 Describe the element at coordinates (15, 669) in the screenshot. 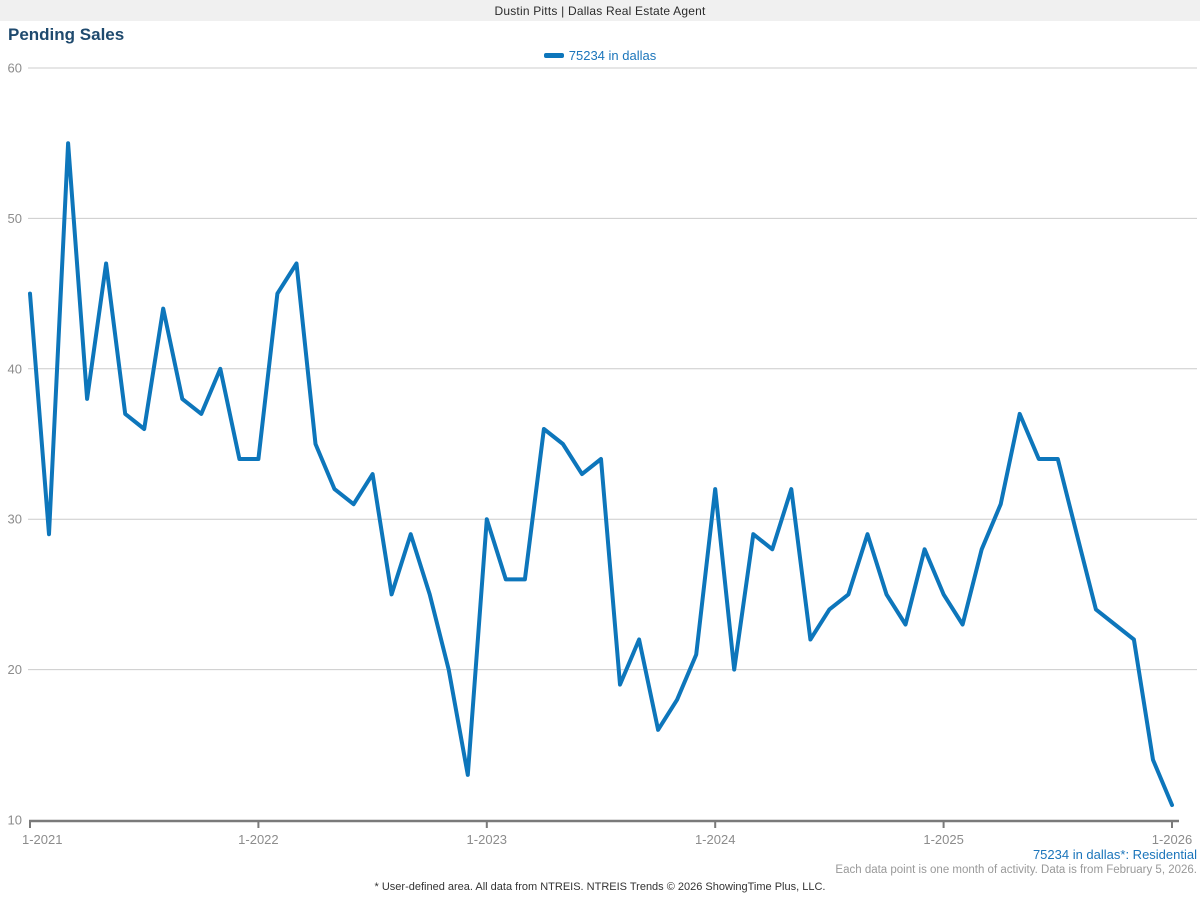

I see `y-axis-tick-label: 20` at that location.